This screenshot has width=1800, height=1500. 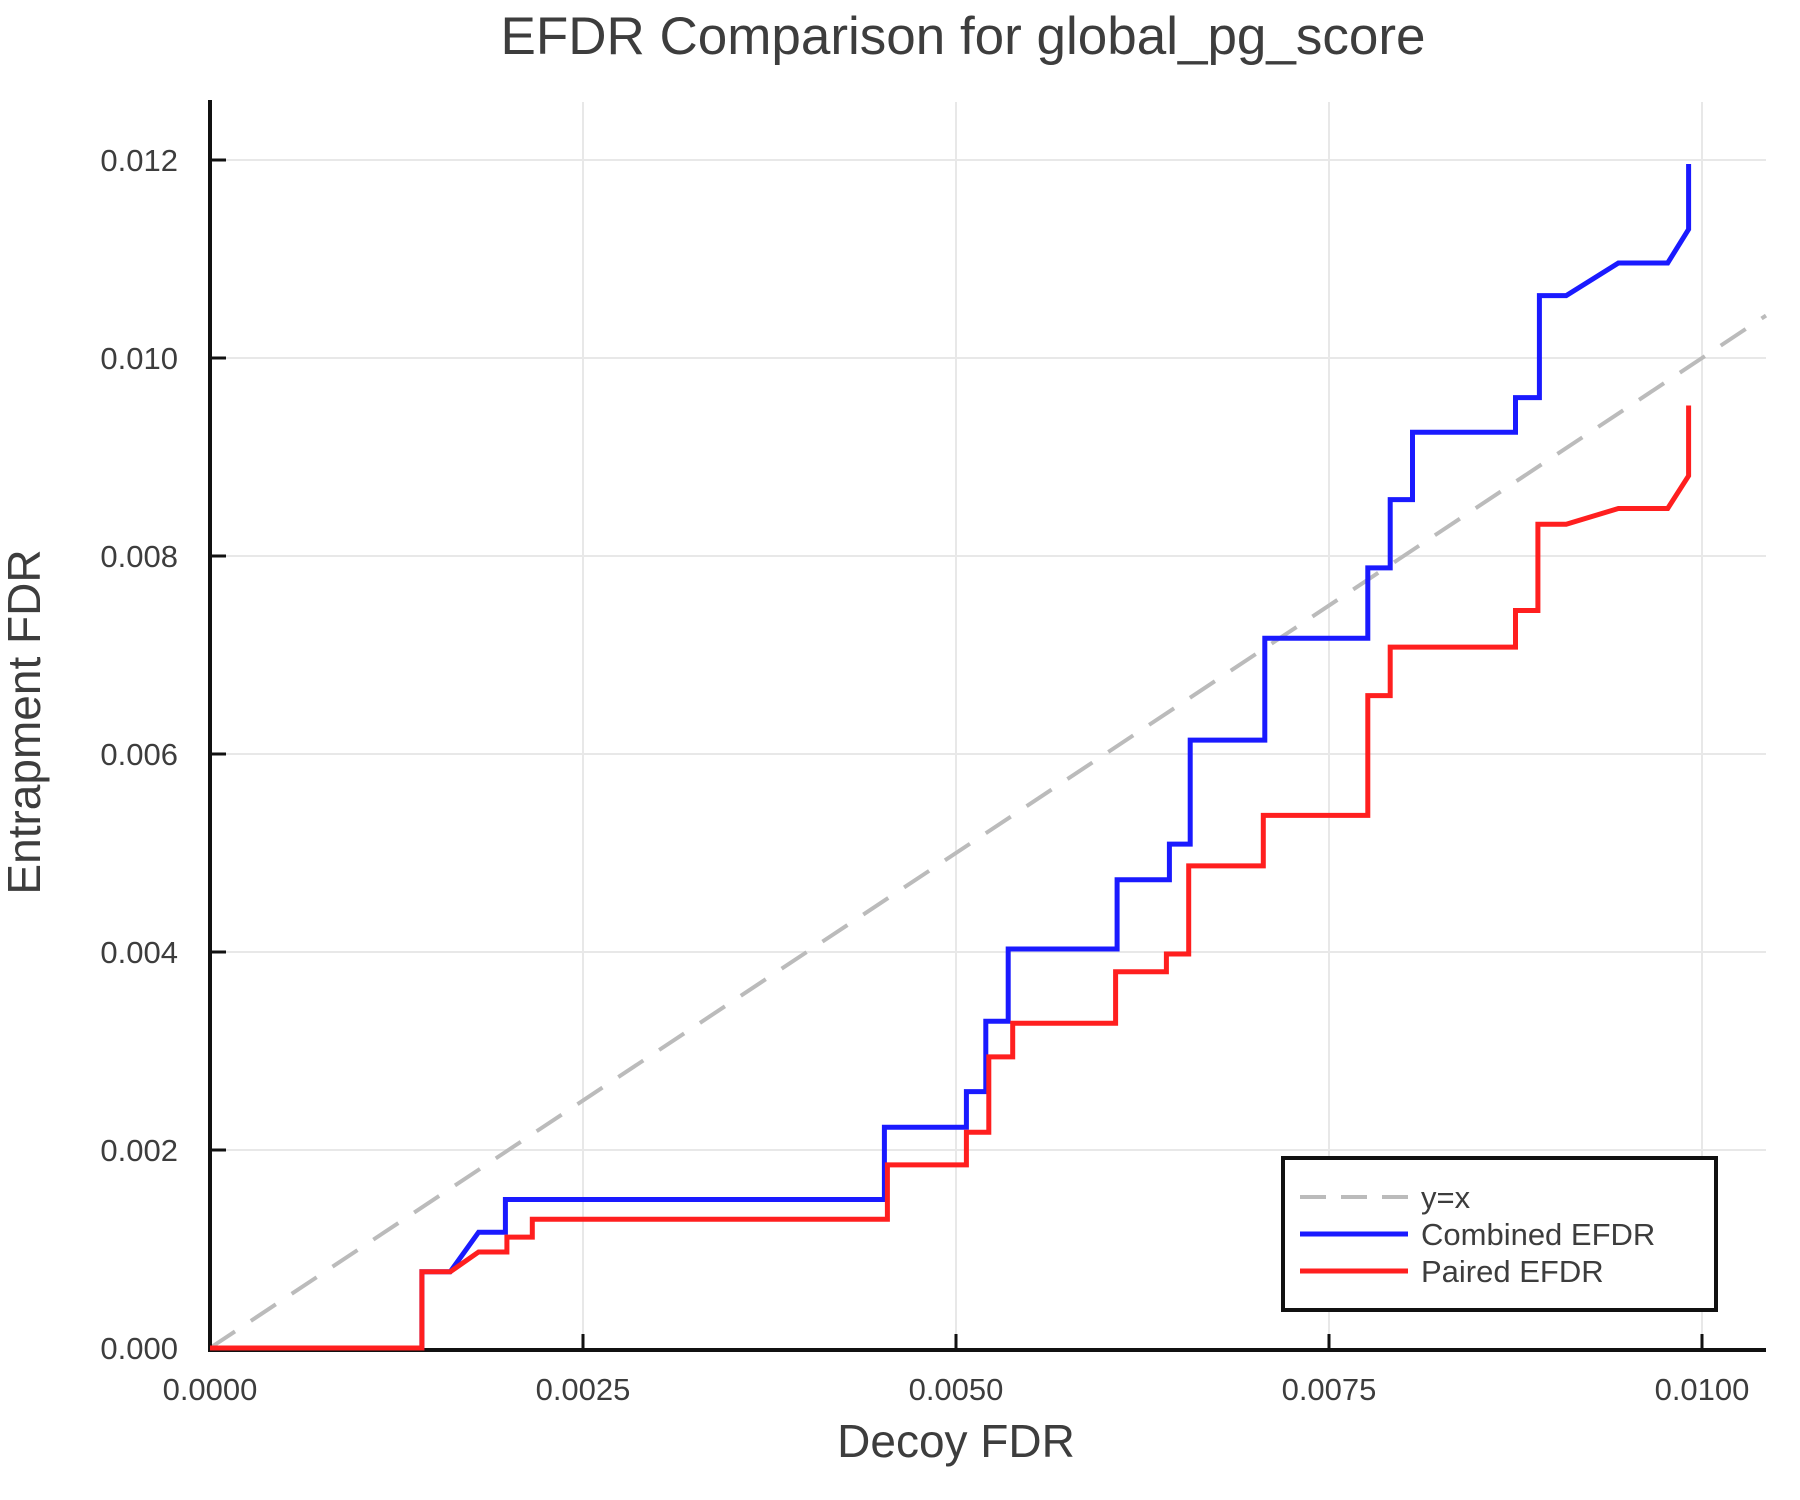 I want to click on y-tick-label: 0.002, so click(x=139, y=1150).